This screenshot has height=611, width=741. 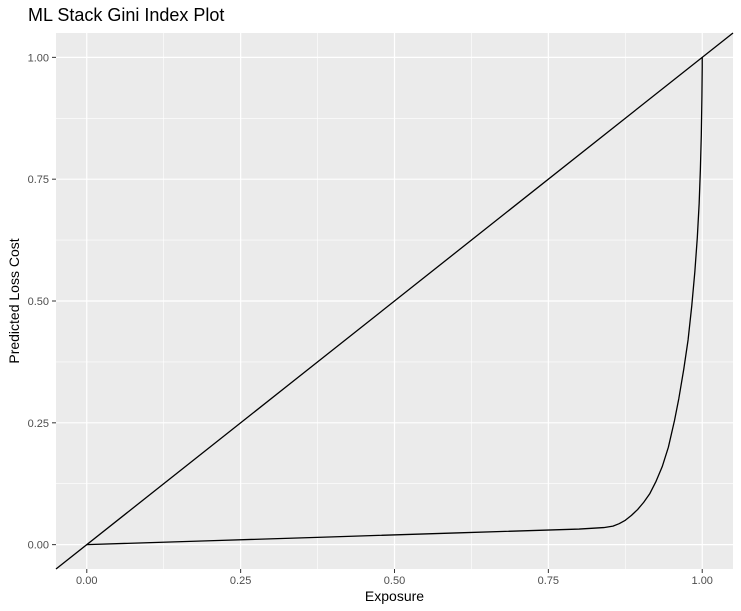 I want to click on y-axis-tick-labels: 0.00 0.25 0.50 0.75 1.00, so click(x=38, y=301).